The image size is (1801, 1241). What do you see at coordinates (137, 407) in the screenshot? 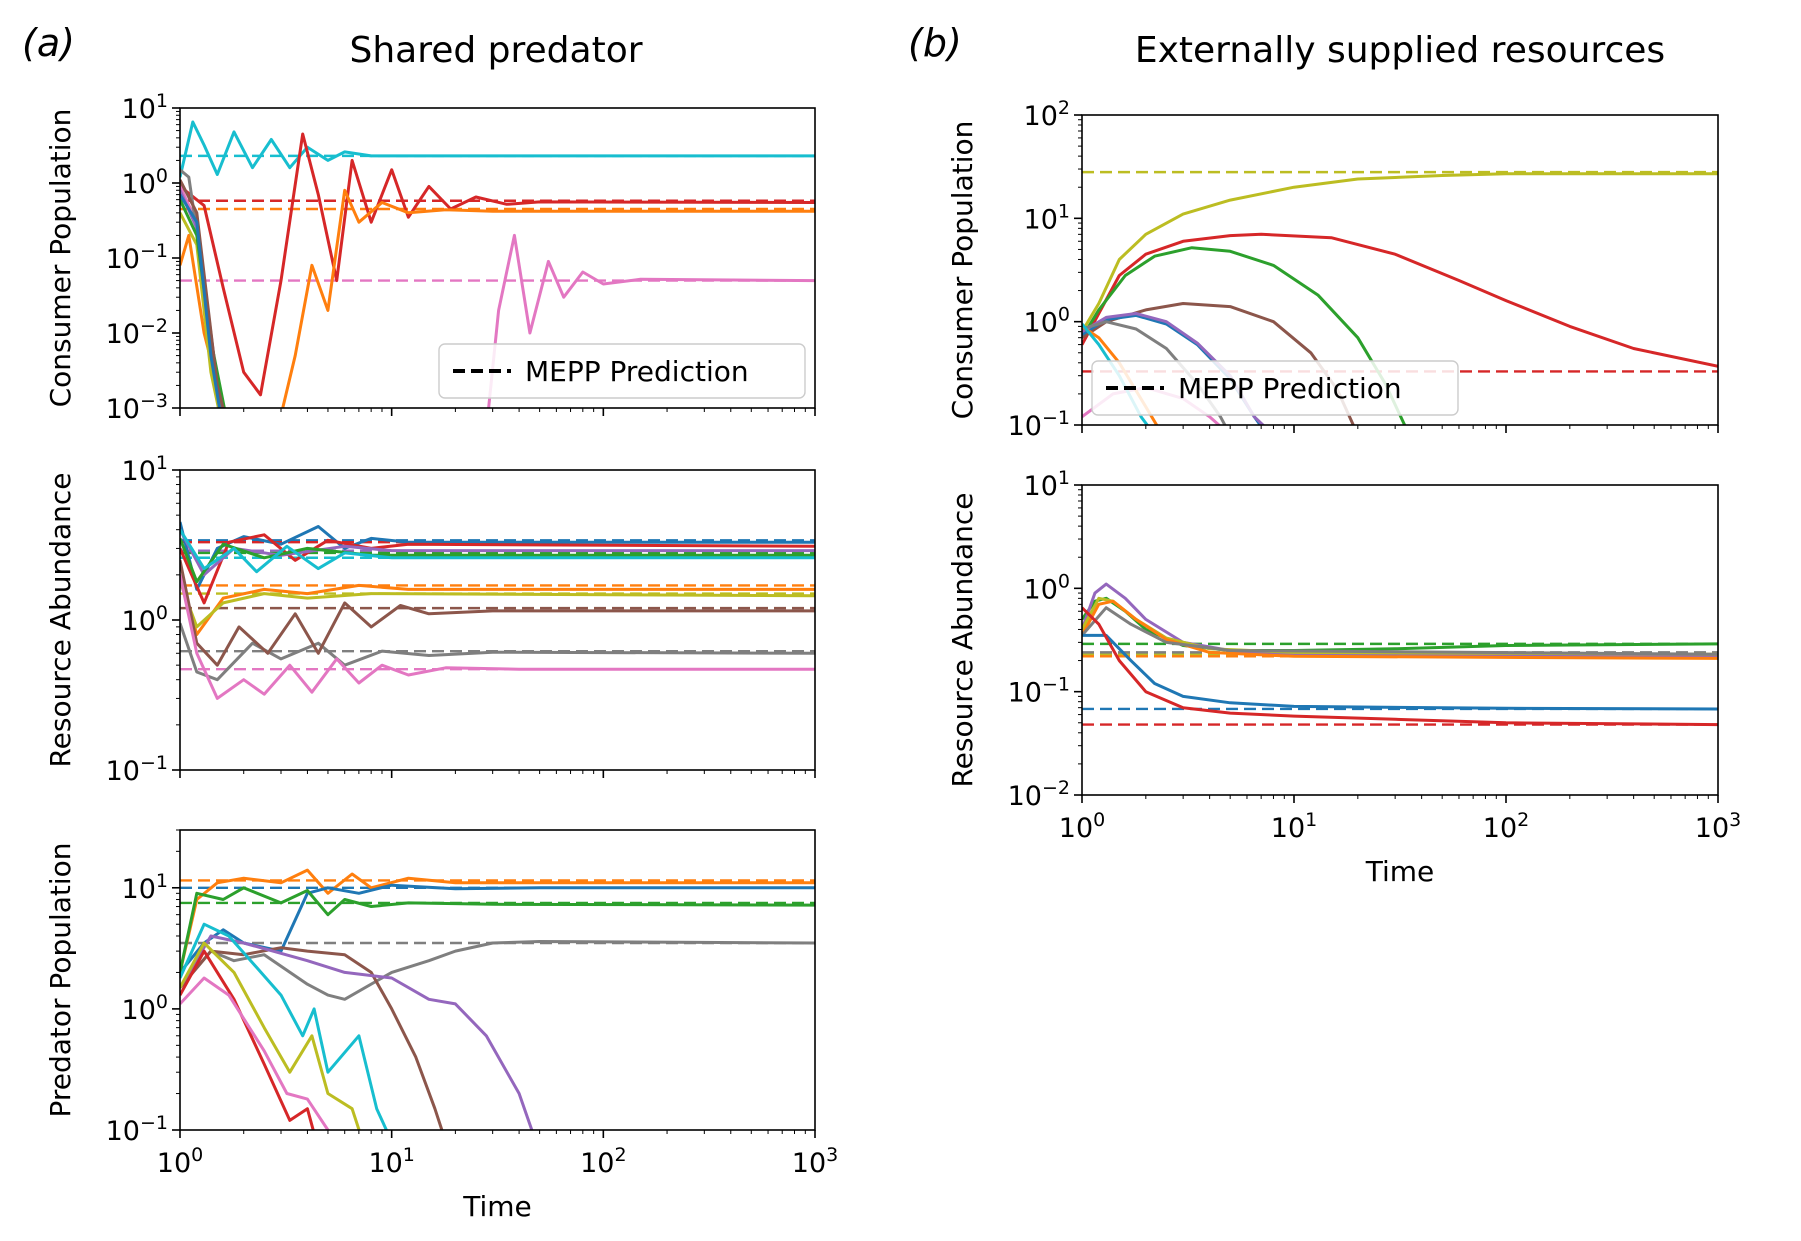
I see `y-tick-label: 10⁻³` at bounding box center [137, 407].